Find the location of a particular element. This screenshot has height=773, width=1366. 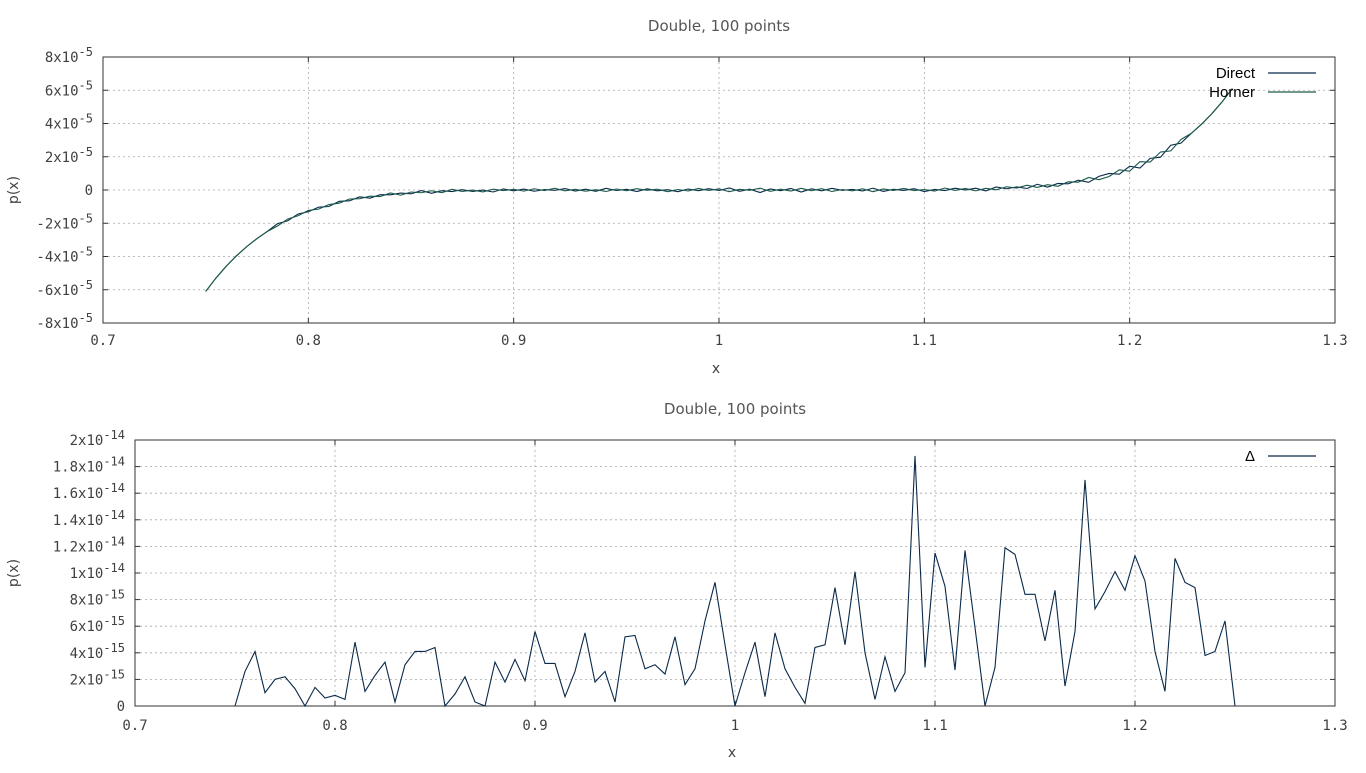

y-tick-label: -8x10⁻⁵ is located at coordinates (64, 321).